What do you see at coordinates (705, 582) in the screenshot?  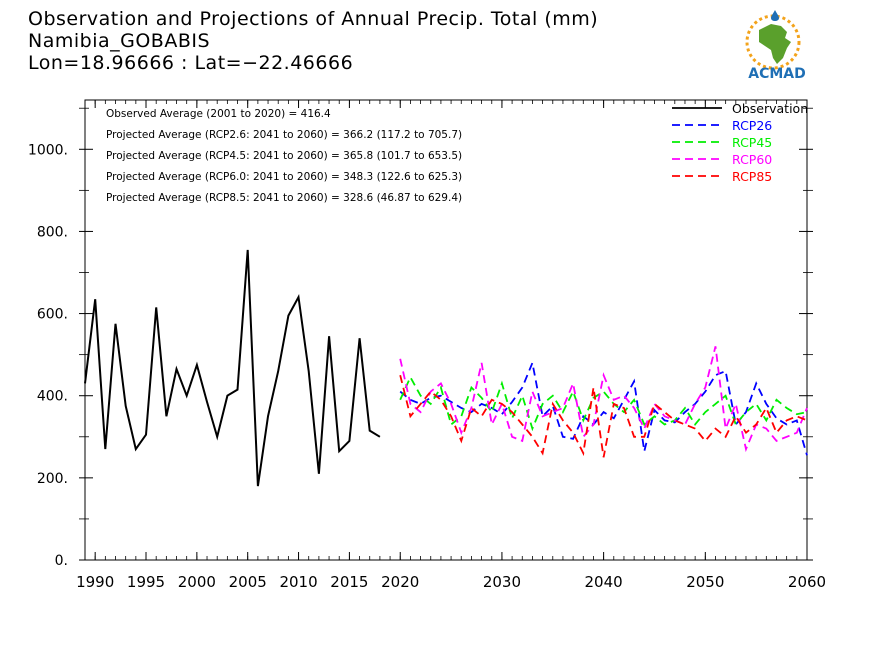 I see `x-tick-label: 2050` at bounding box center [705, 582].